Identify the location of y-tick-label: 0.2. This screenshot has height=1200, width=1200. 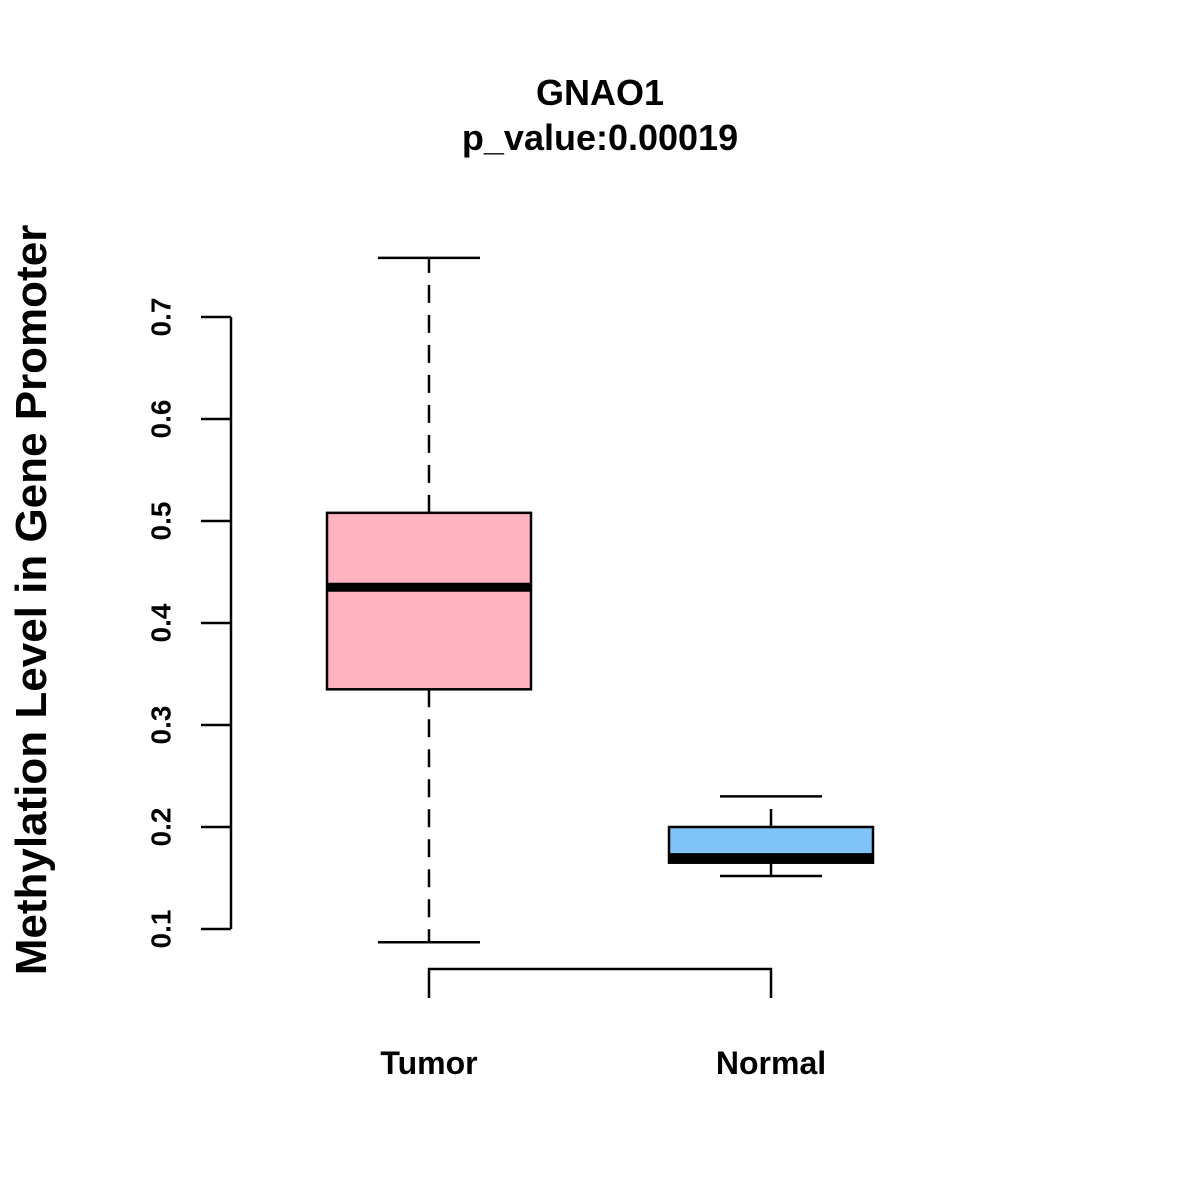
(161, 827).